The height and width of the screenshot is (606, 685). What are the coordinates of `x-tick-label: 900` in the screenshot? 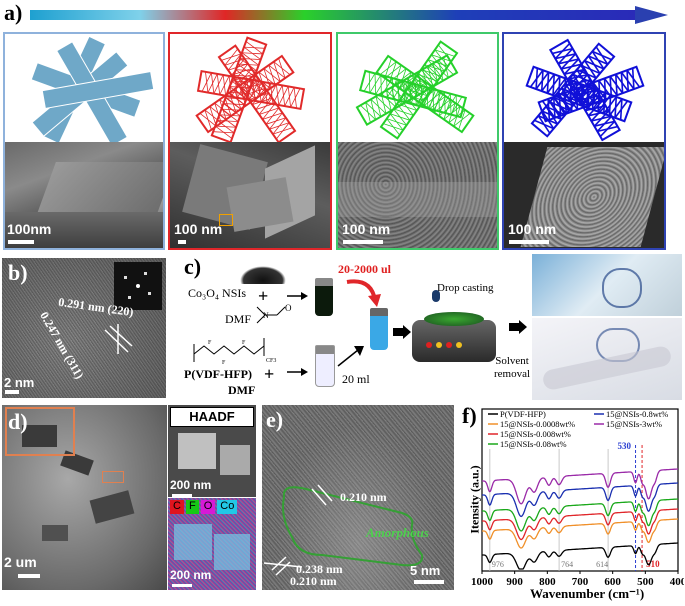 It's located at (514, 582).